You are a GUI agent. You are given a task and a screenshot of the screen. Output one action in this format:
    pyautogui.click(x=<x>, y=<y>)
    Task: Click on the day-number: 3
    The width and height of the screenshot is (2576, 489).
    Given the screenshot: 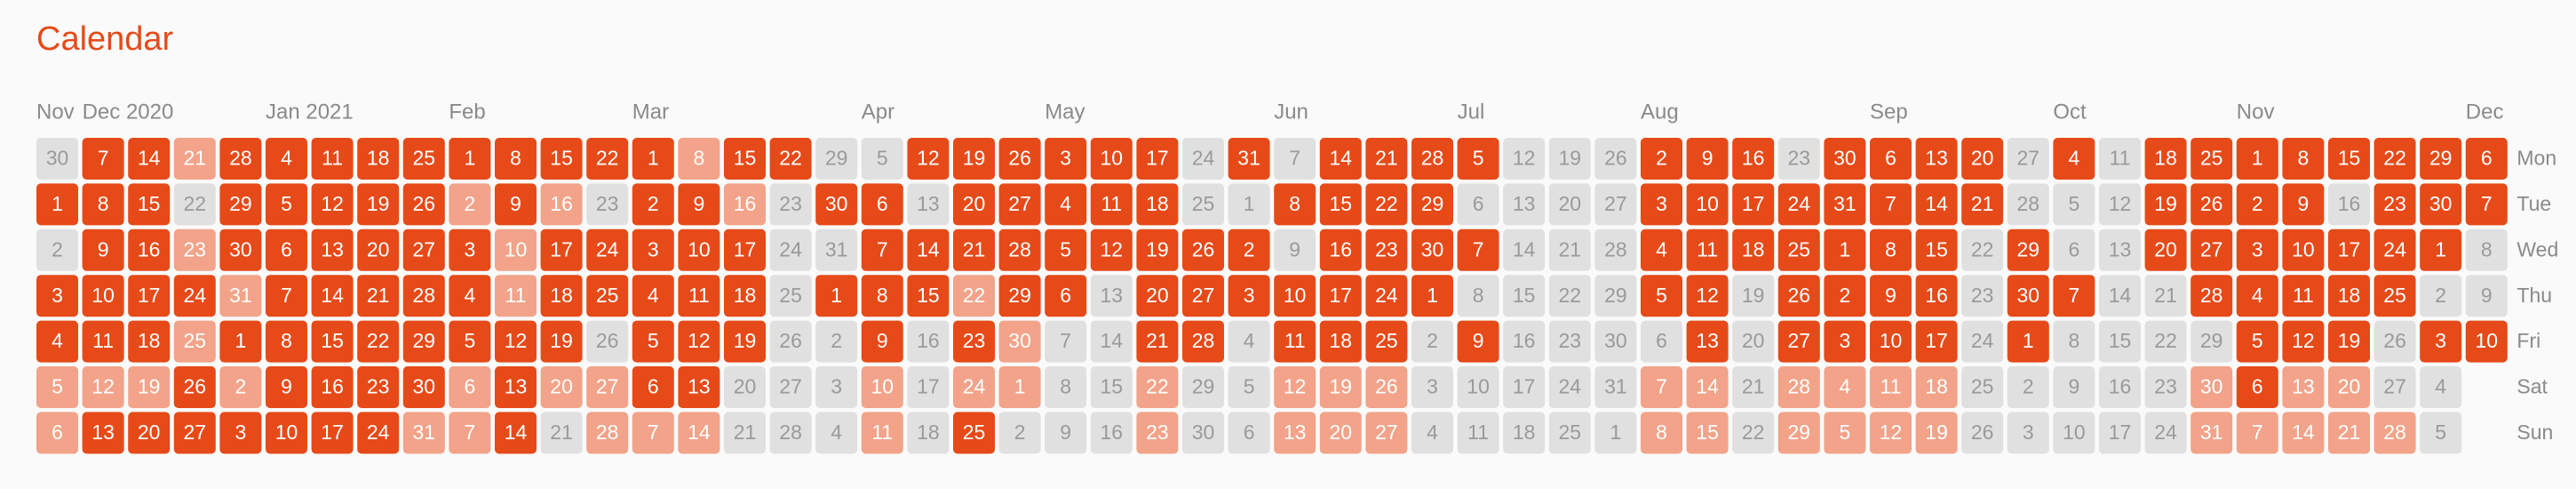 What is the action you would take?
    pyautogui.click(x=470, y=249)
    